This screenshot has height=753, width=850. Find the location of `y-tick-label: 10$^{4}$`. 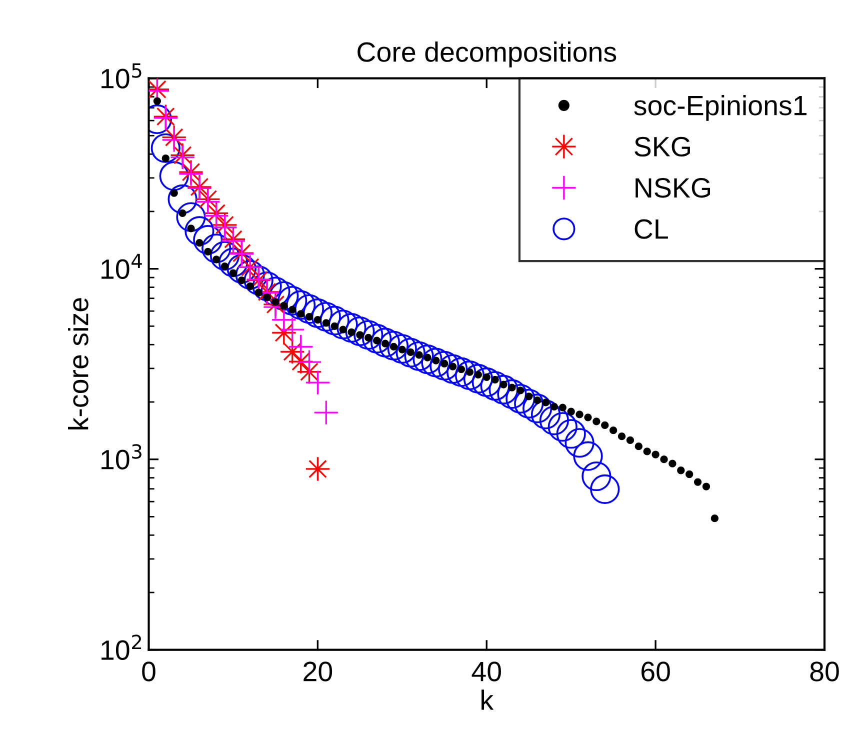

y-tick-label: 10$^{4}$ is located at coordinates (122, 266).